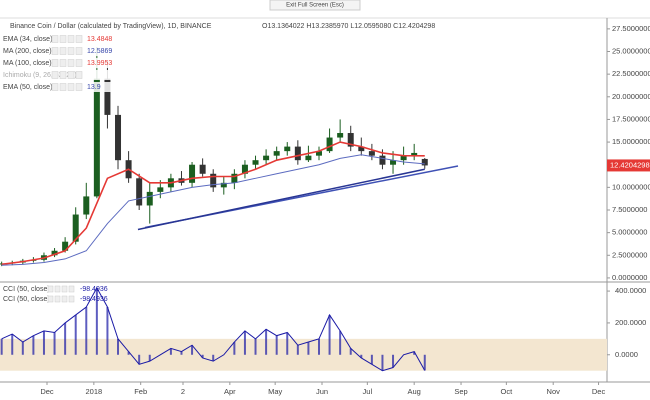 The image size is (650, 400). Describe the element at coordinates (99, 39) in the screenshot. I see `legend-value: 13.4848` at that location.